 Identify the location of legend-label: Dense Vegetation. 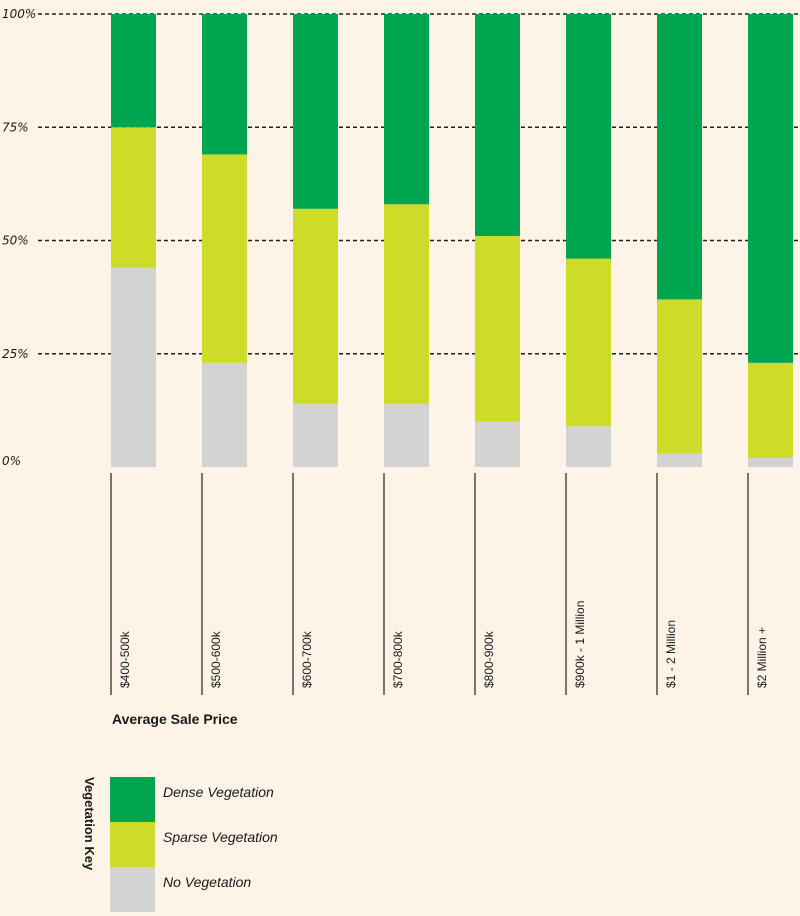
(218, 792).